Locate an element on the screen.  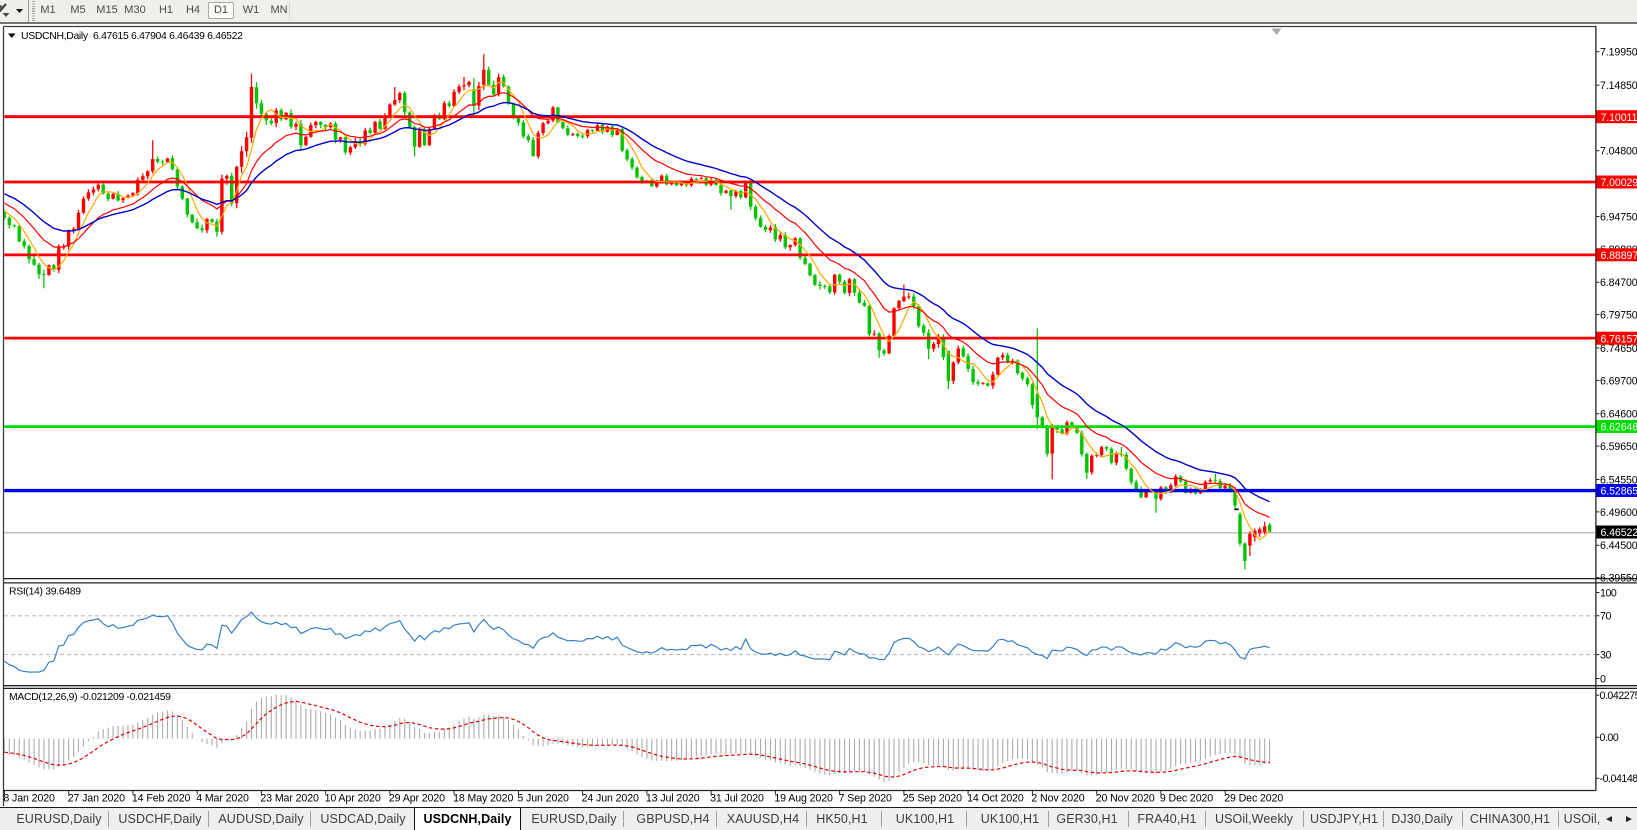
svg-text: 6.88897 is located at coordinates (1619, 256).